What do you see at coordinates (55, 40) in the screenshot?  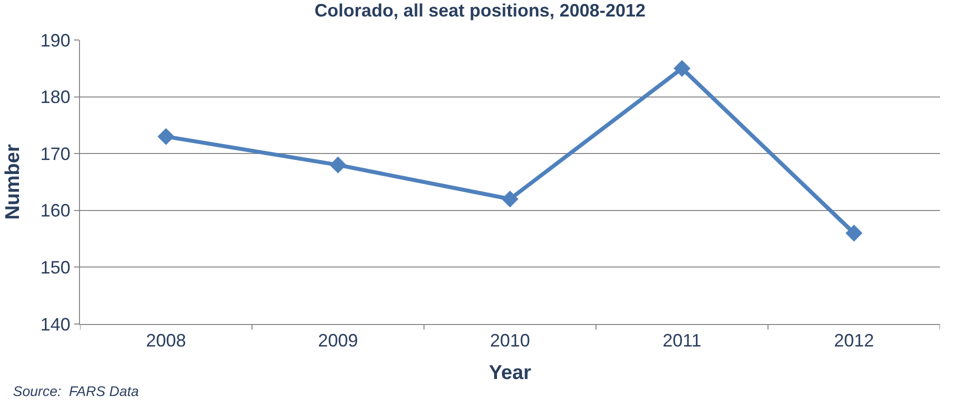 I see `y-tick-label: 190` at bounding box center [55, 40].